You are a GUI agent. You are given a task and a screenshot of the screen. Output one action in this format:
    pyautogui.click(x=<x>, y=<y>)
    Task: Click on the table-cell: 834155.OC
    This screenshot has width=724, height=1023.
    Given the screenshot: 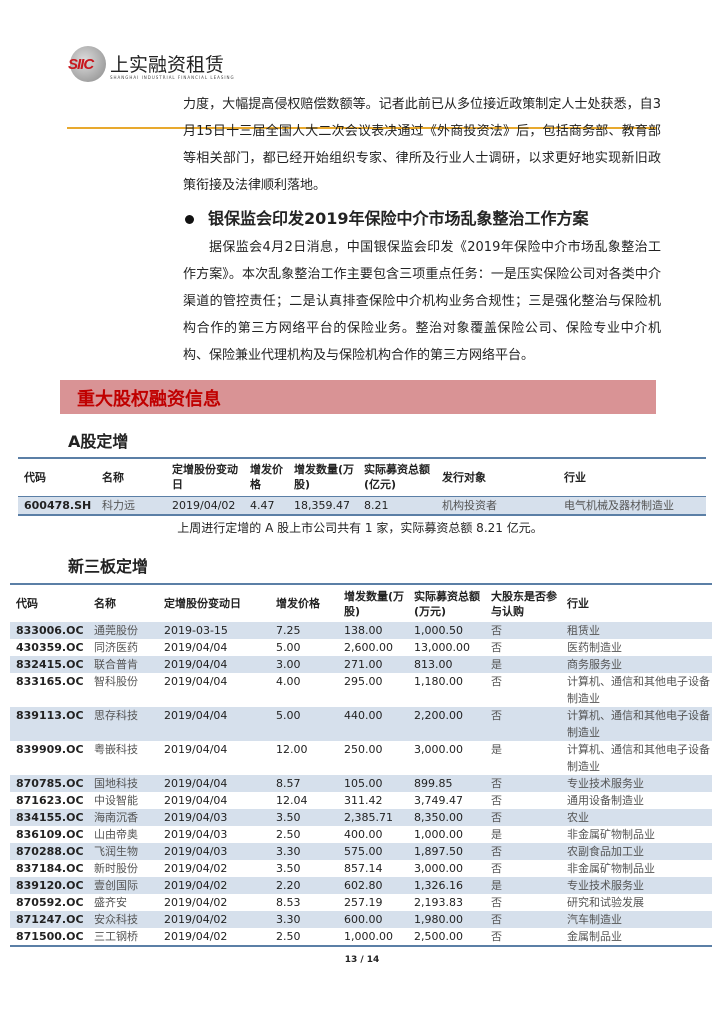 What is the action you would take?
    pyautogui.click(x=50, y=817)
    